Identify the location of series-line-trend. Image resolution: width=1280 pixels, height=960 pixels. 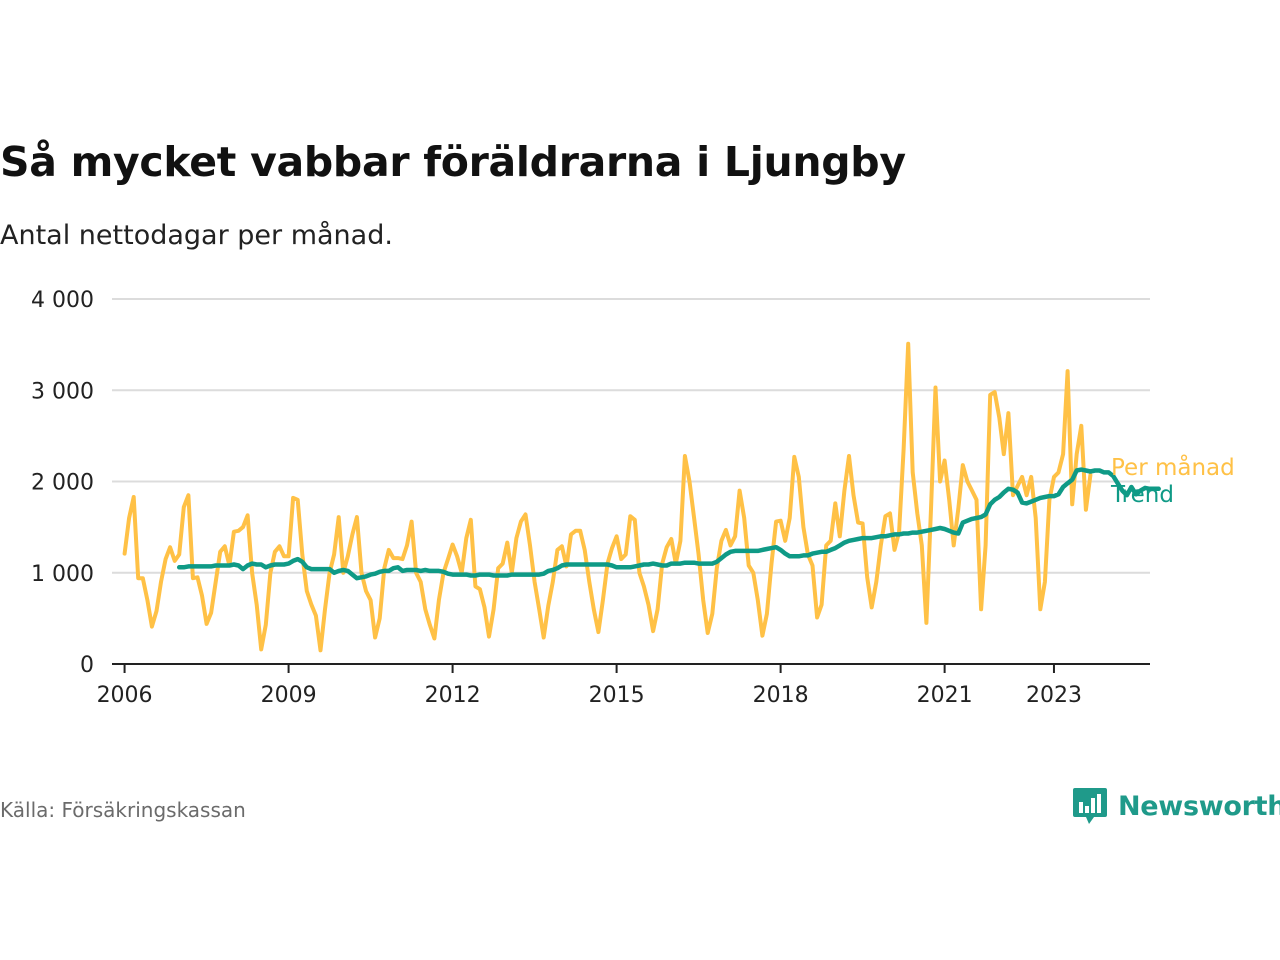
(668, 524).